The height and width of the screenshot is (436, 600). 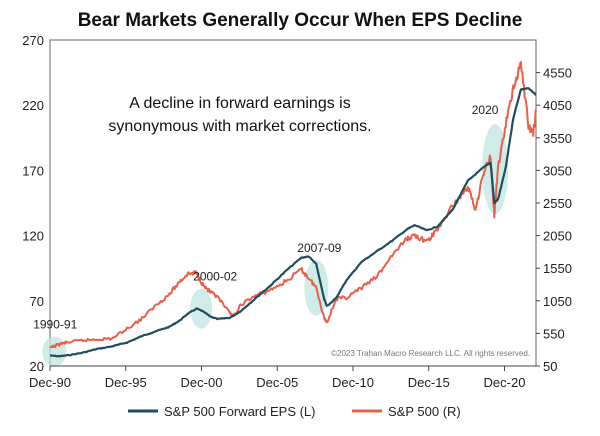 I want to click on right-axis-tick-label: 3050, so click(x=557, y=170).